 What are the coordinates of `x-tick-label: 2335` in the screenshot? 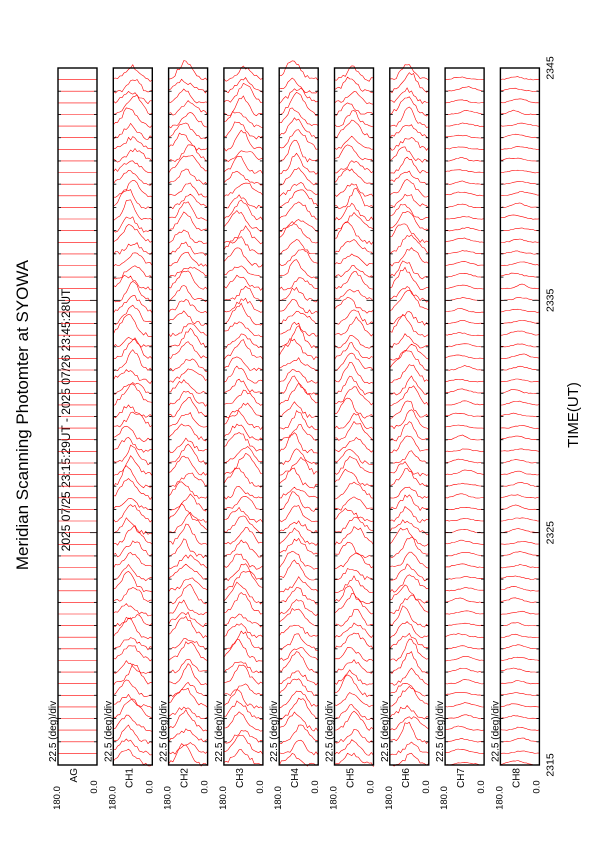 It's located at (550, 300).